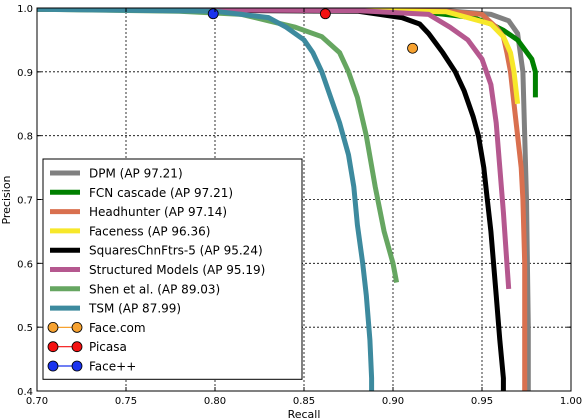 Image resolution: width=582 pixels, height=420 pixels. Describe the element at coordinates (571, 401) in the screenshot. I see `x-tick-label: 1.00` at that location.